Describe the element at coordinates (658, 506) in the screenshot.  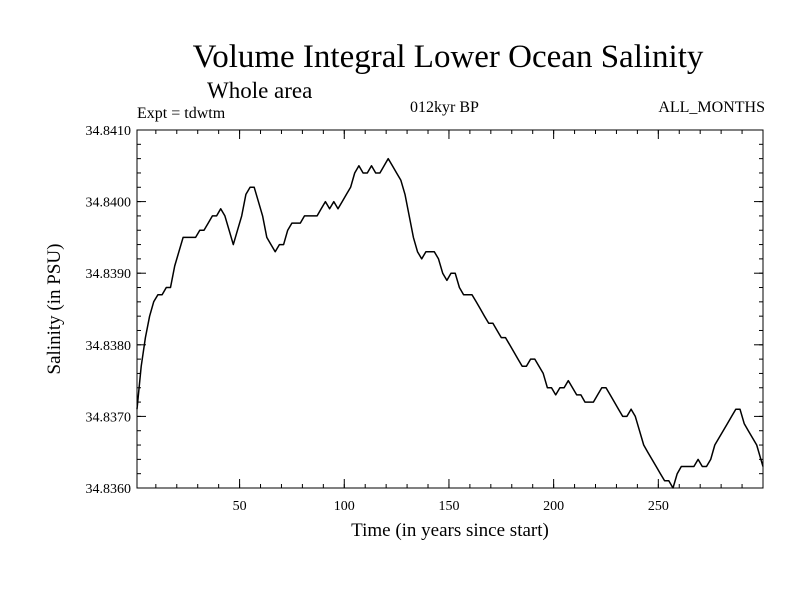
I see `x-tick-label: 250` at that location.